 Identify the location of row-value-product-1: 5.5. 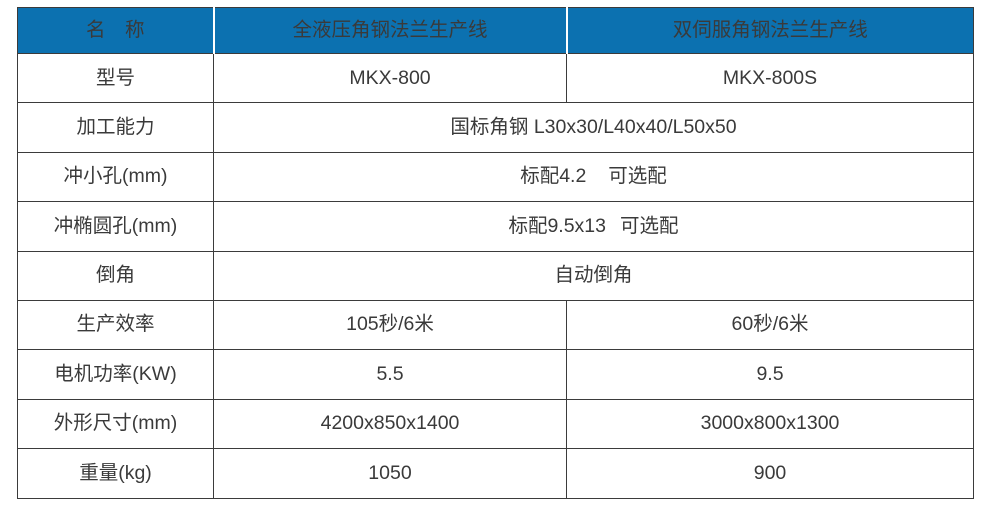
(390, 374).